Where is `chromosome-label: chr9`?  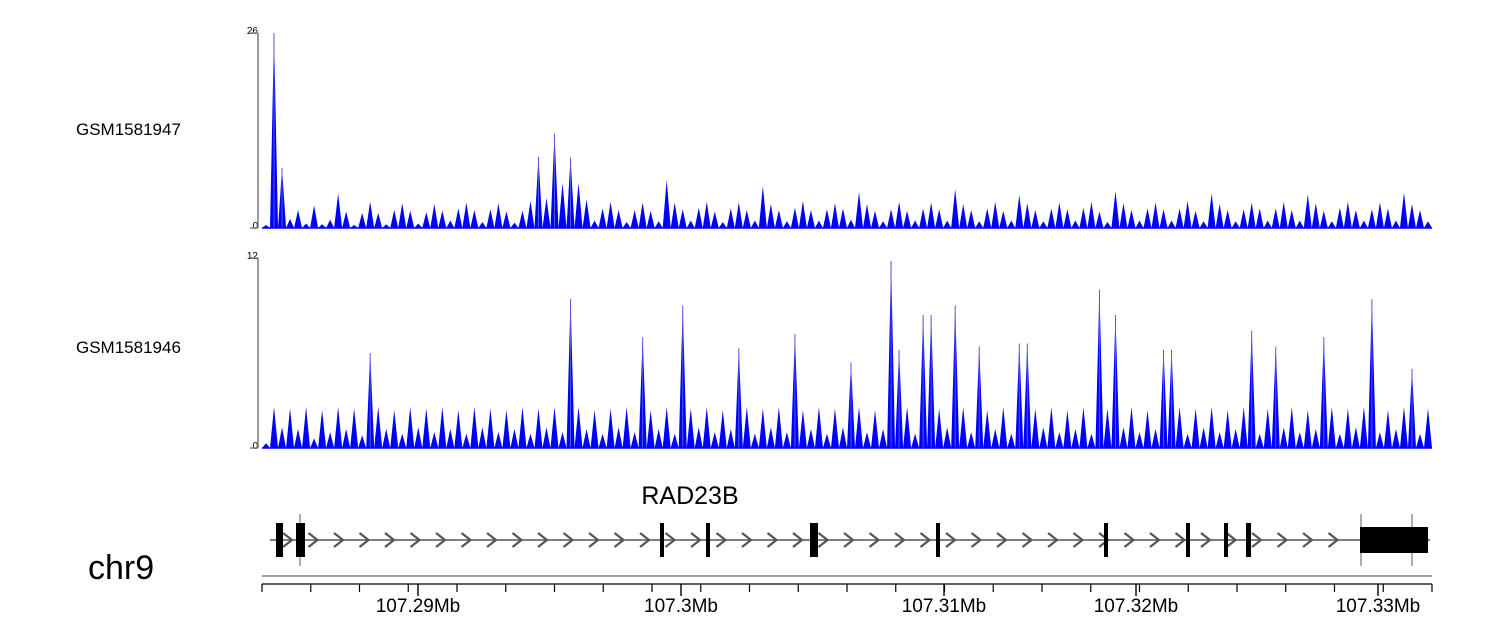
chromosome-label: chr9 is located at coordinates (121, 568).